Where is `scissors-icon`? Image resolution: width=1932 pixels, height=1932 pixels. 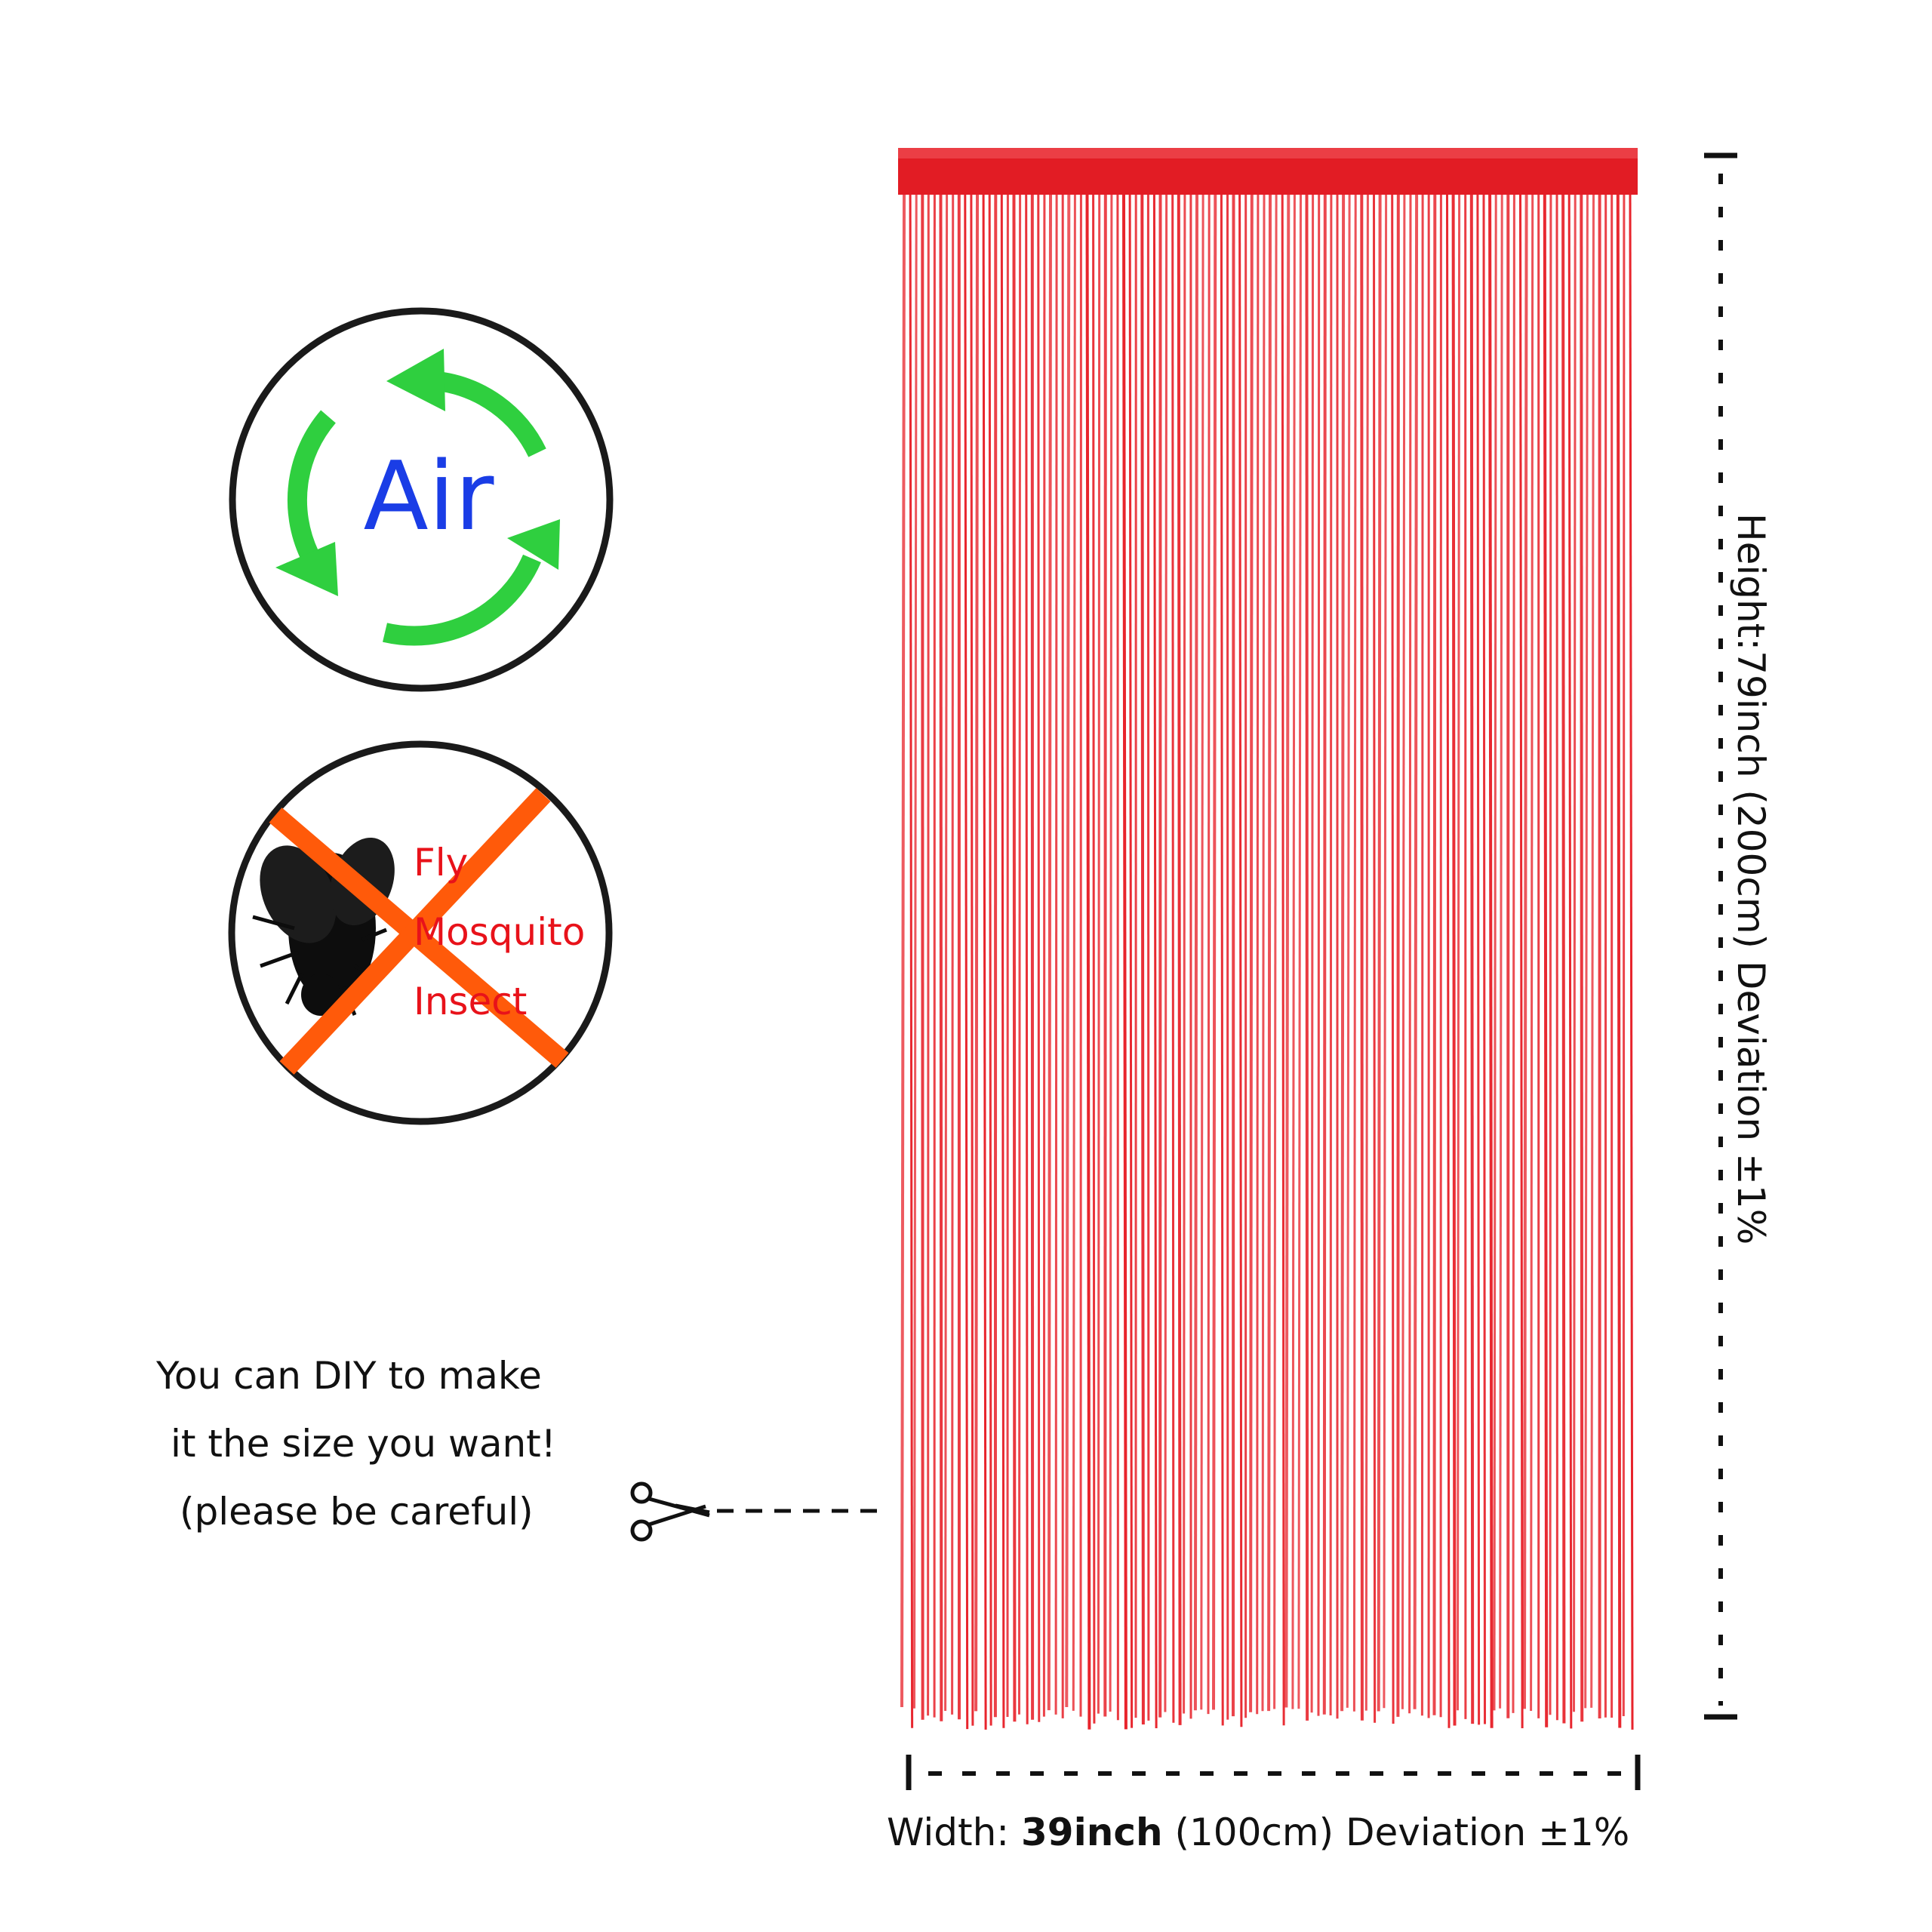 scissors-icon is located at coordinates (670, 1511).